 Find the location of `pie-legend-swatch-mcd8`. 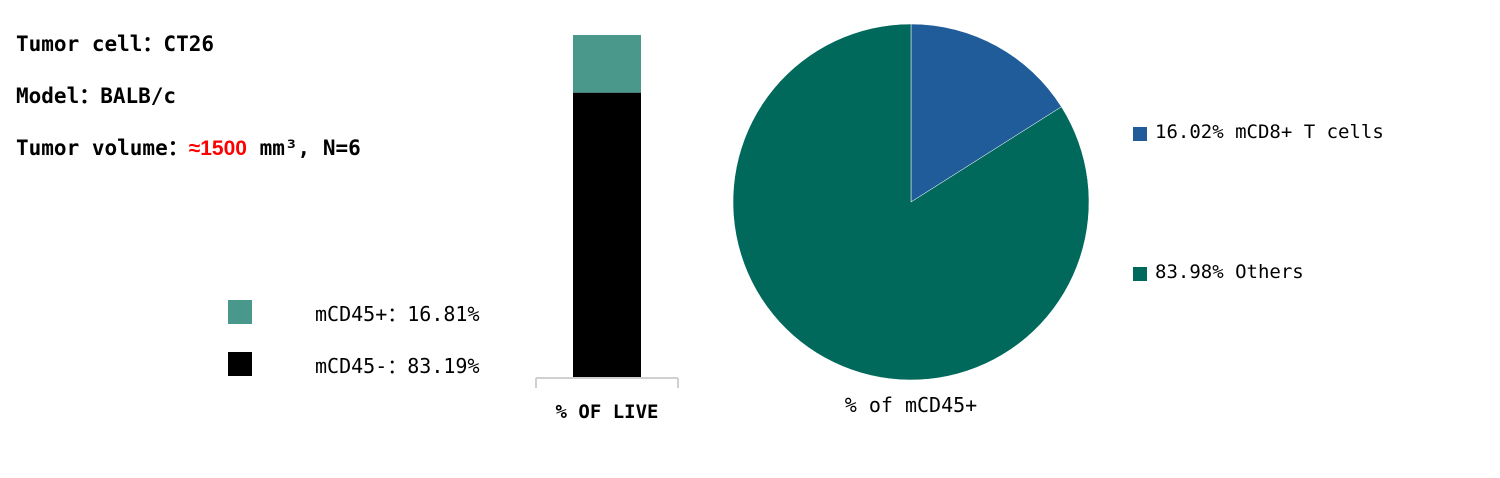

pie-legend-swatch-mcd8 is located at coordinates (1140, 134).